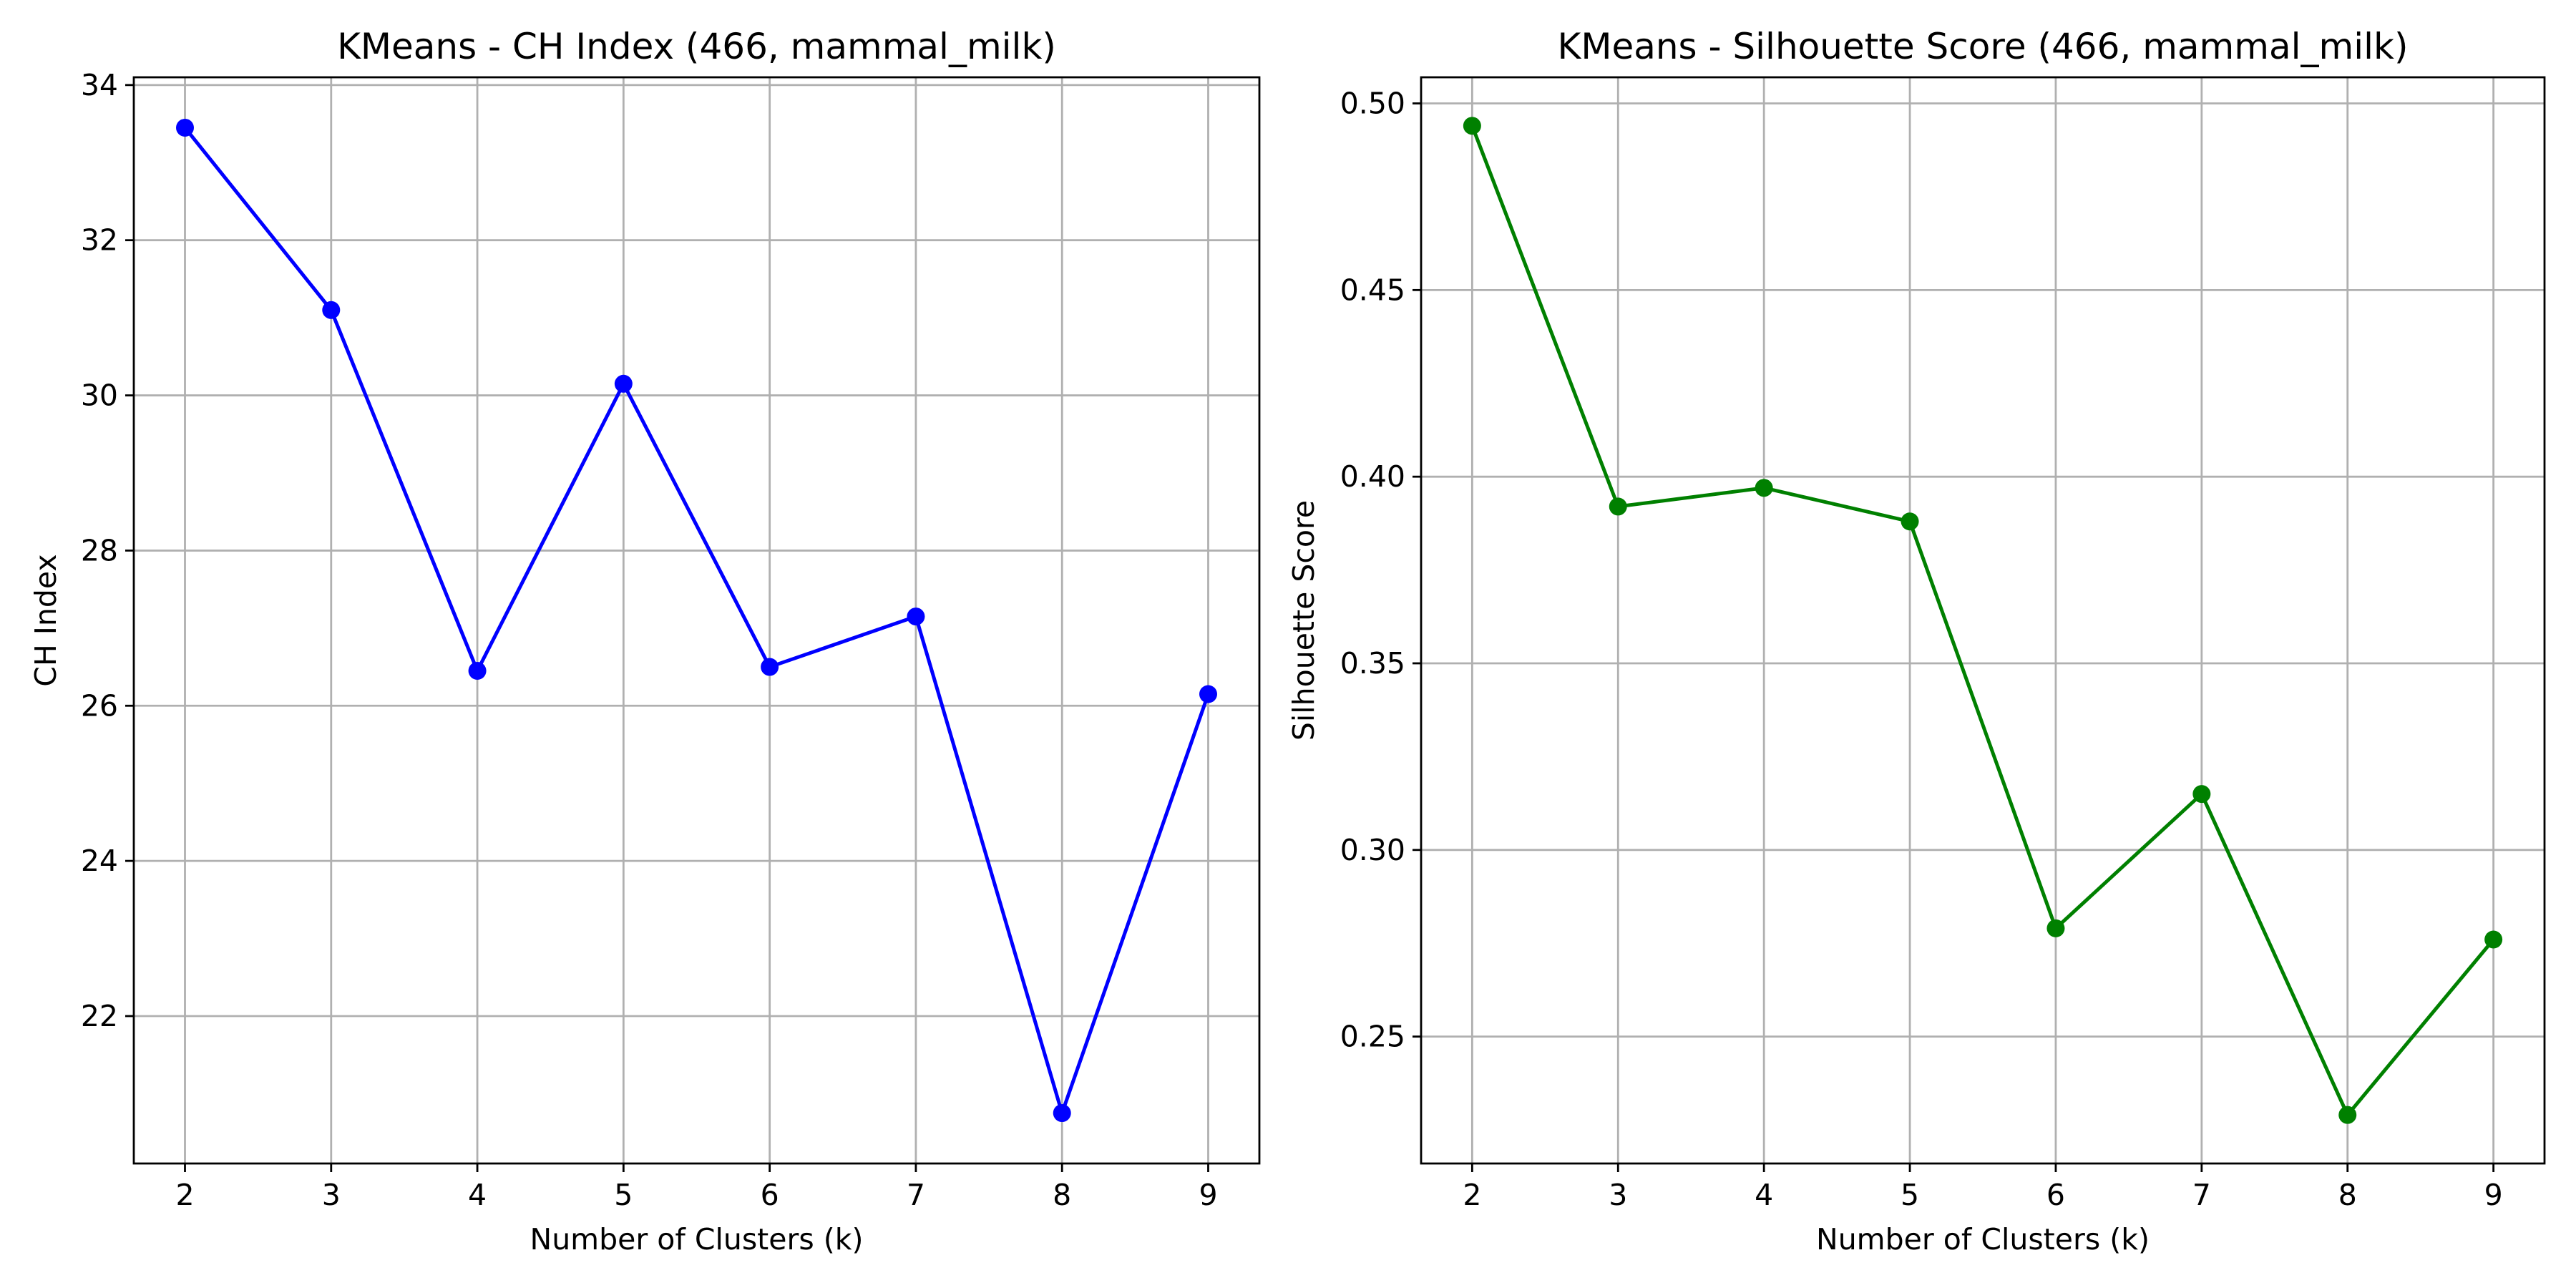 The image size is (2576, 1288). What do you see at coordinates (100, 85) in the screenshot?
I see `y-tick-label: 34` at bounding box center [100, 85].